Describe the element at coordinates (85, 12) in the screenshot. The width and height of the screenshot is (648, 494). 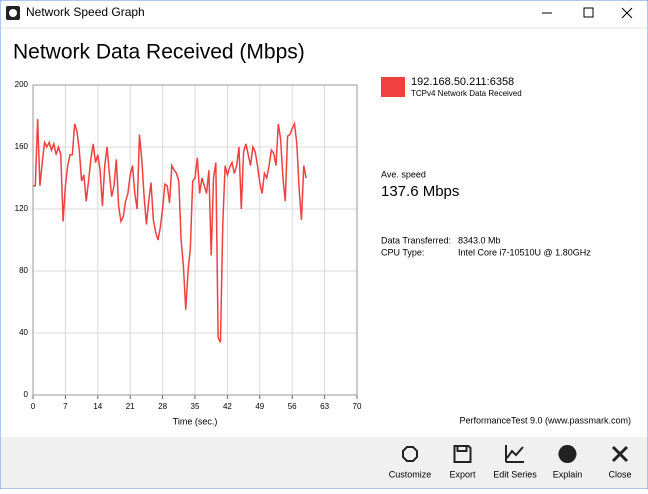
I see `window-title: Network Speed Graph` at that location.